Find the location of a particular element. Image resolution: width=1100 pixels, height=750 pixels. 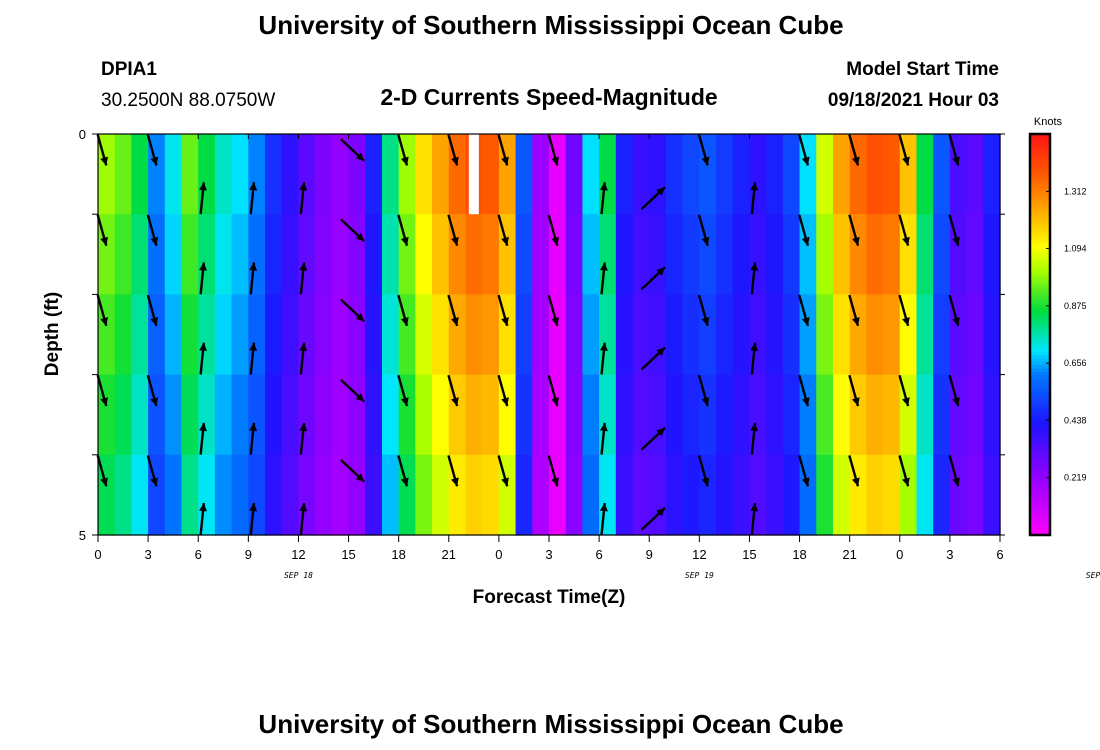

colorbar-tick-label: 0.875 is located at coordinates (1075, 306).